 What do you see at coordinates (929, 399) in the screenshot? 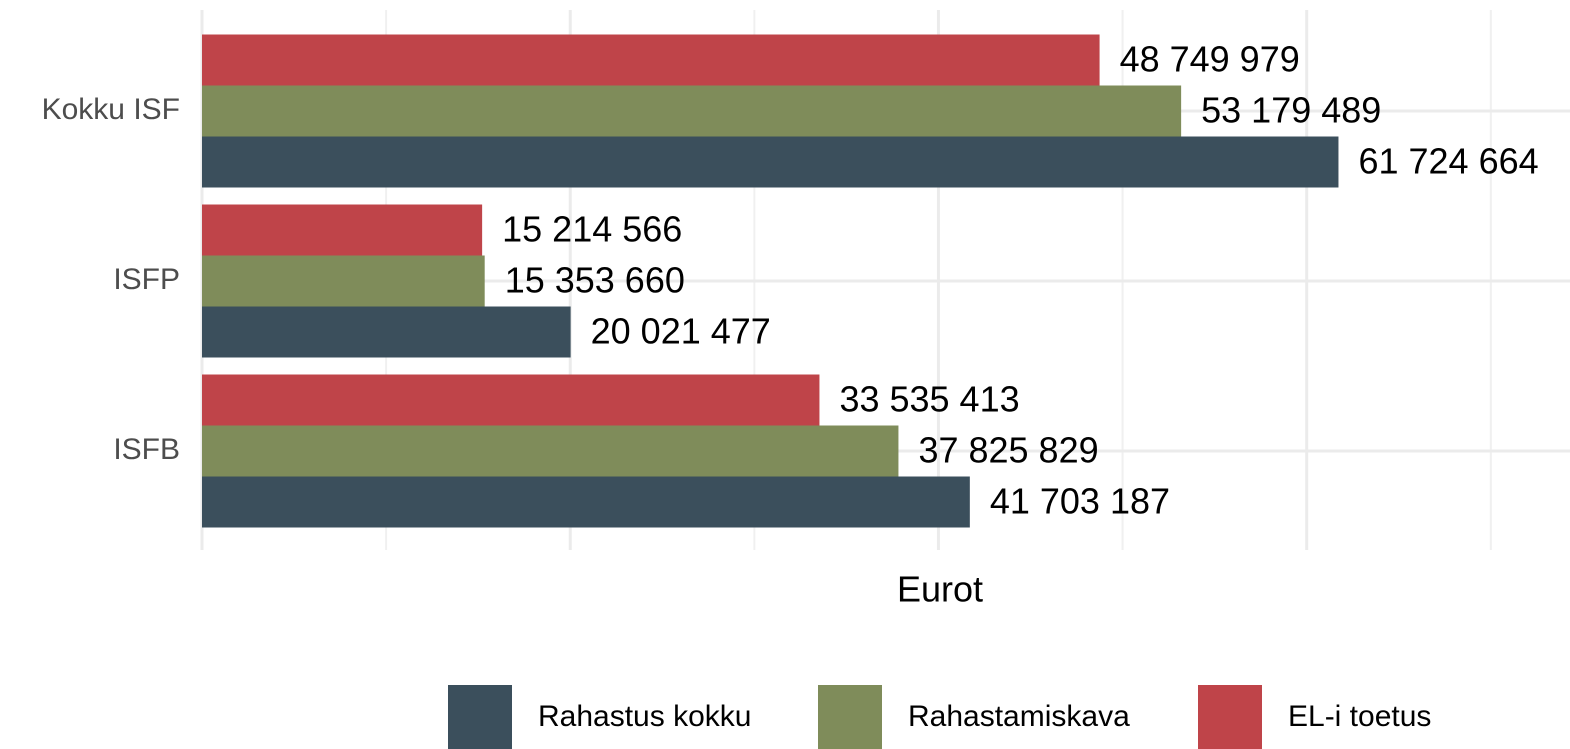
I see `value-label: 33 535 413` at bounding box center [929, 399].